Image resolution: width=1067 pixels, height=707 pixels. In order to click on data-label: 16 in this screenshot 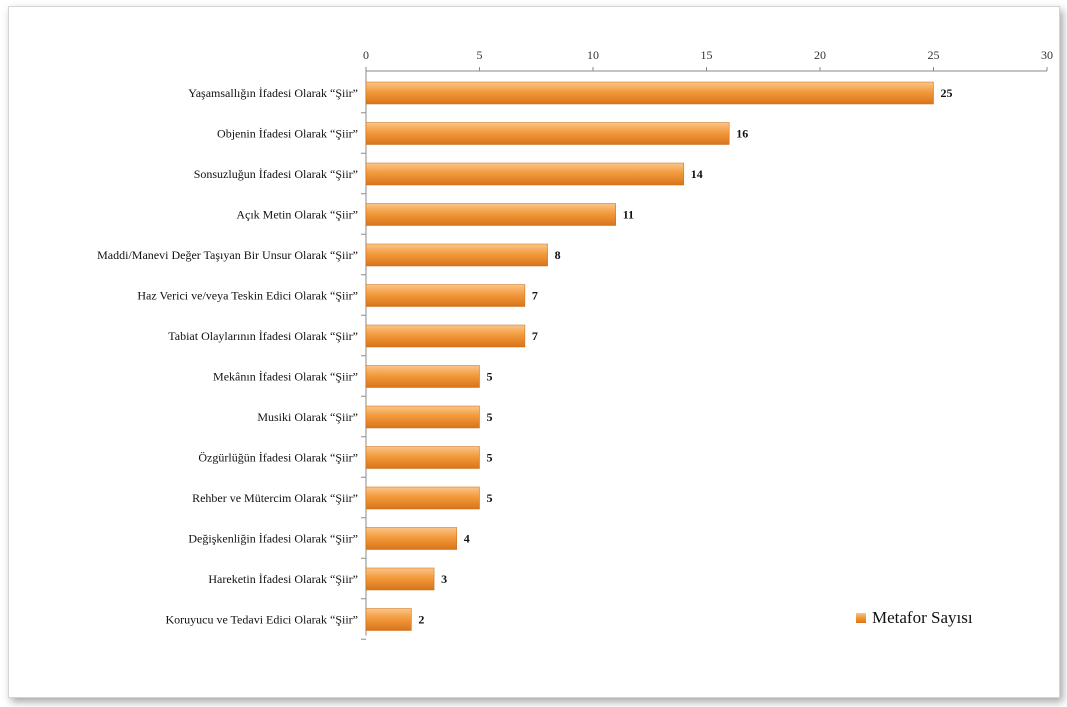, I will do `click(742, 134)`.